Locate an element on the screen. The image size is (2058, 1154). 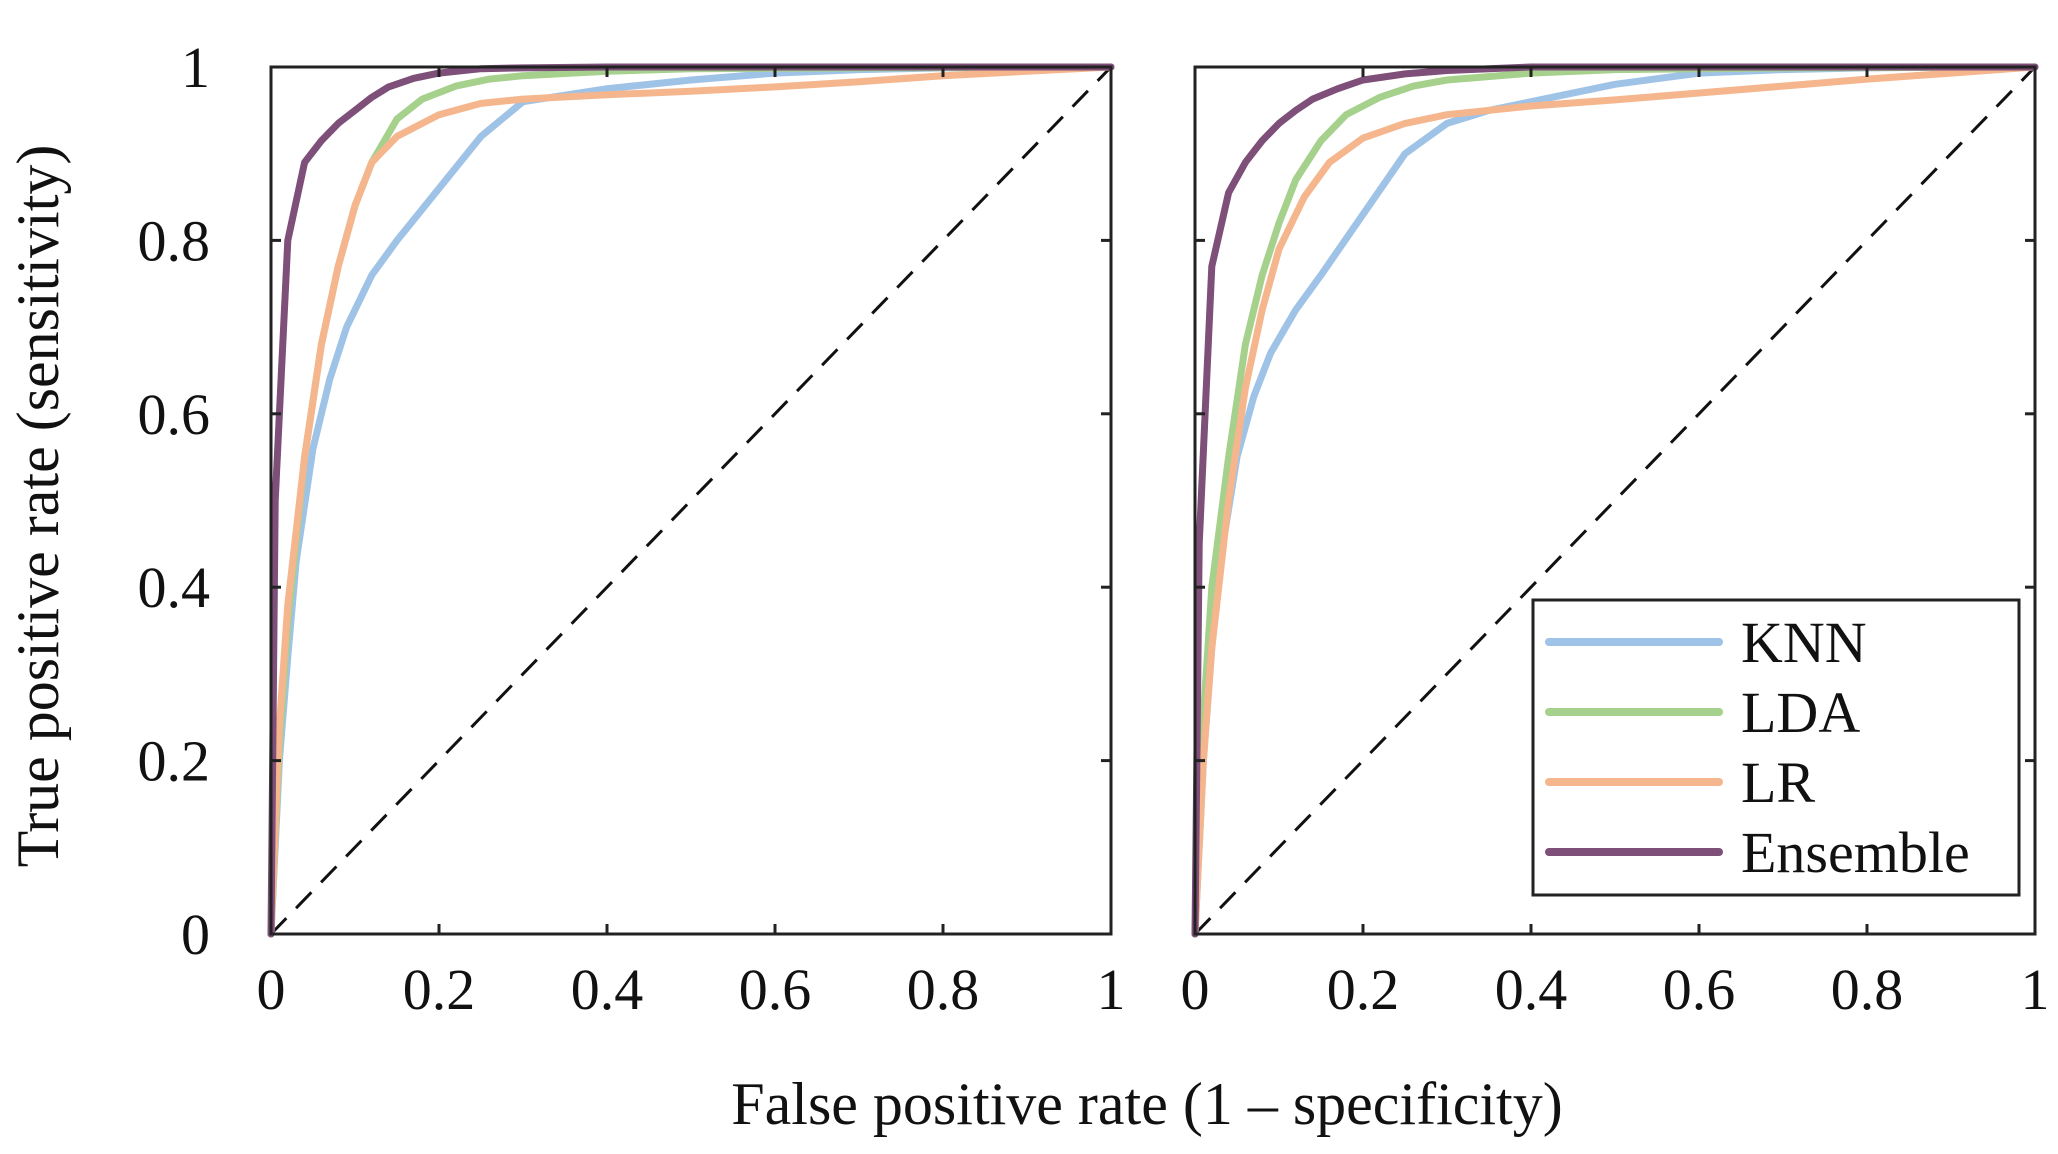
panel-1-x-tick-label: 0 is located at coordinates (271, 989).